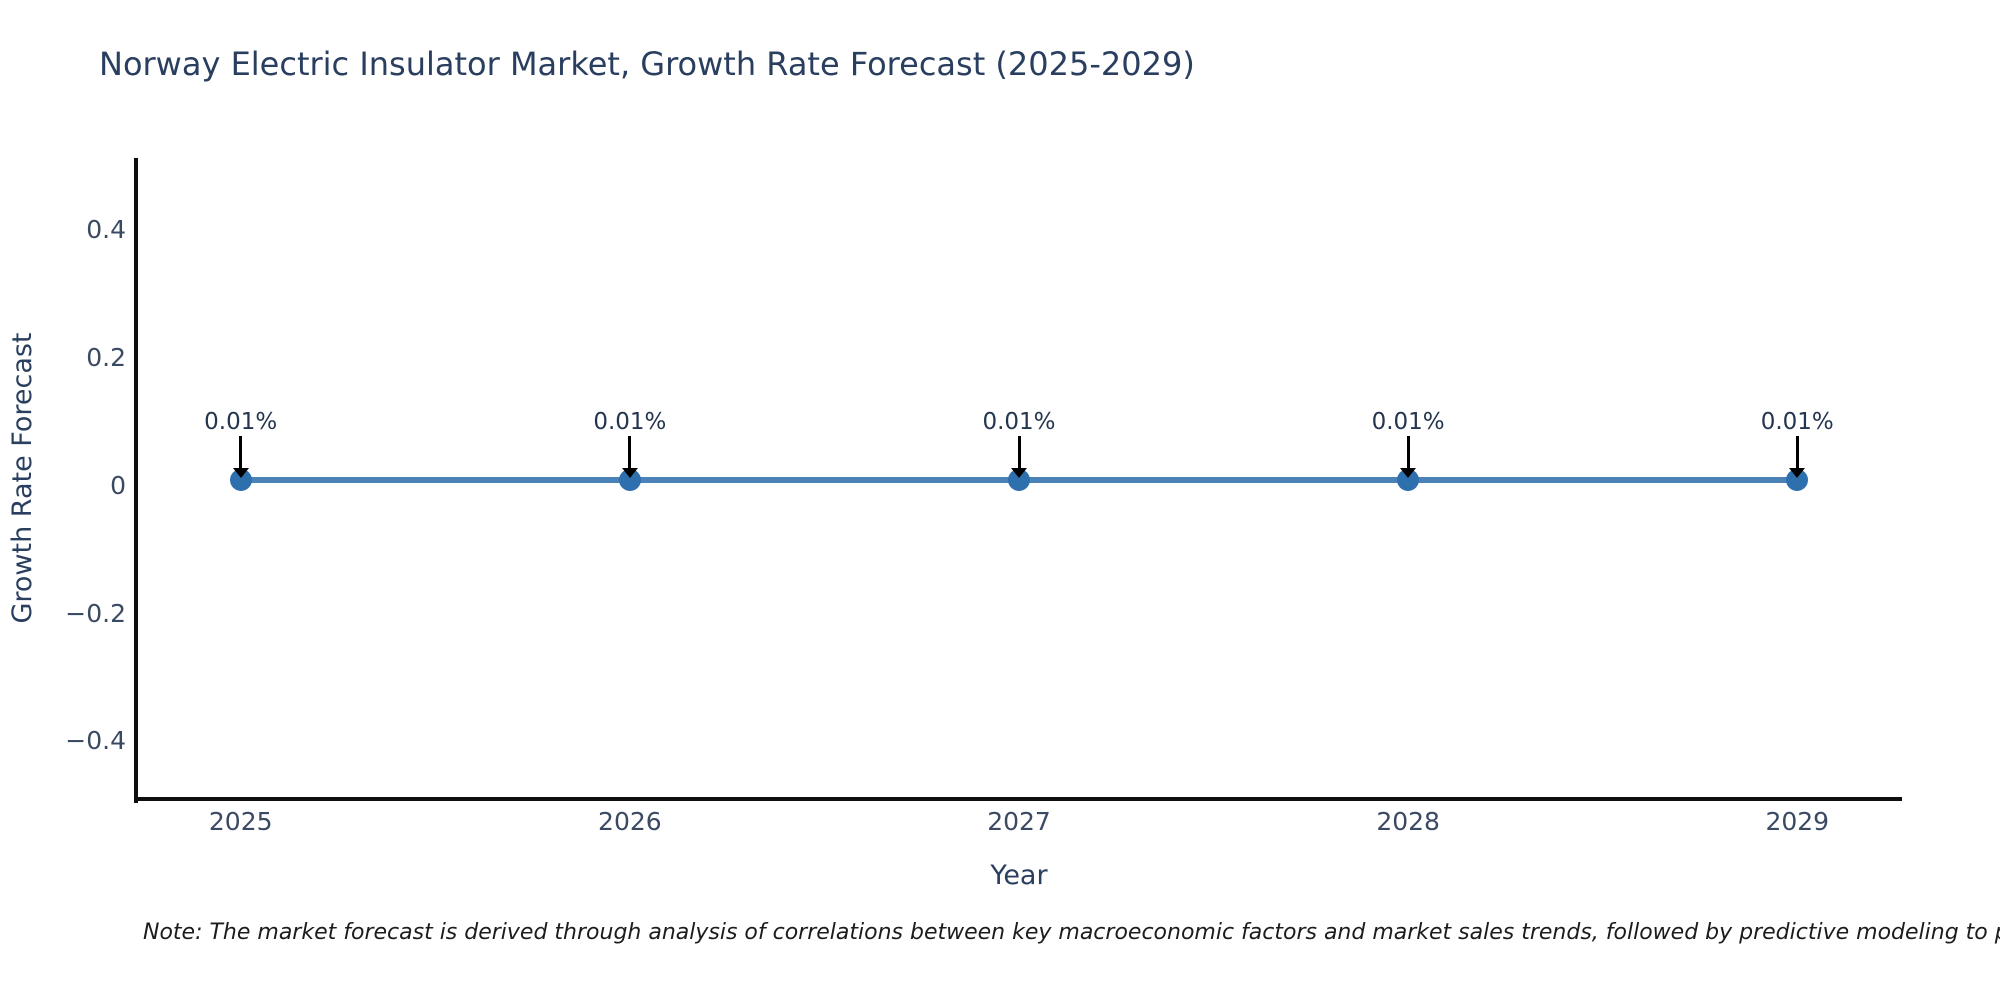  I want to click on x-axis-line, so click(1018, 799).